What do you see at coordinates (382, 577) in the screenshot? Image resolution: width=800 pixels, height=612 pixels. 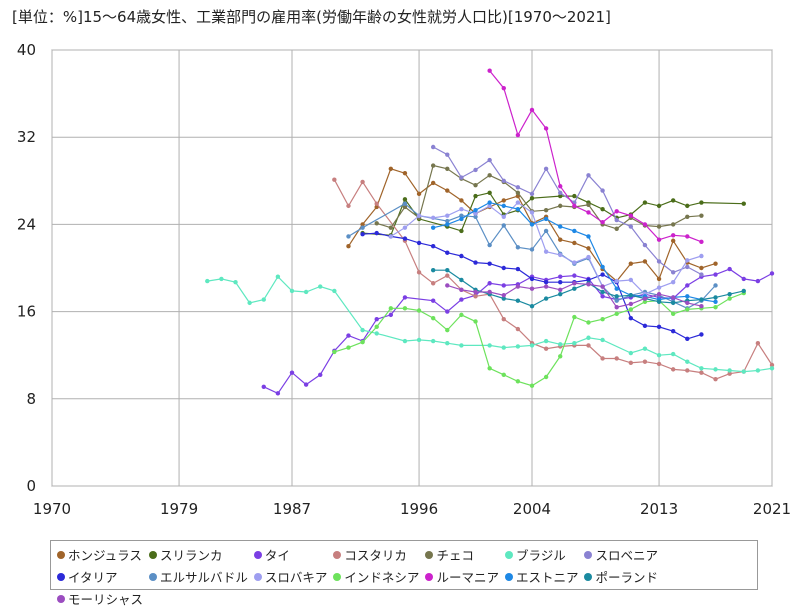 I see `legend-label: インドネシア` at bounding box center [382, 577].